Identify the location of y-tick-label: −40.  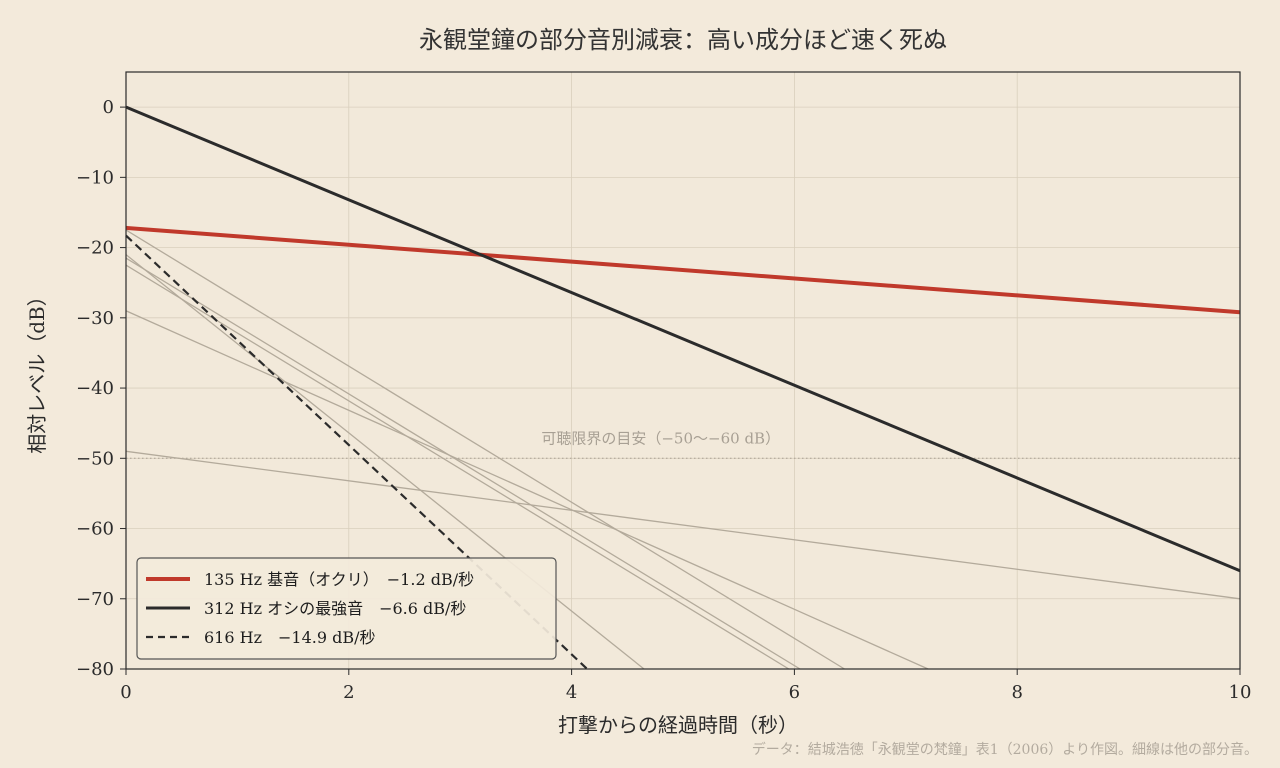
(95, 388).